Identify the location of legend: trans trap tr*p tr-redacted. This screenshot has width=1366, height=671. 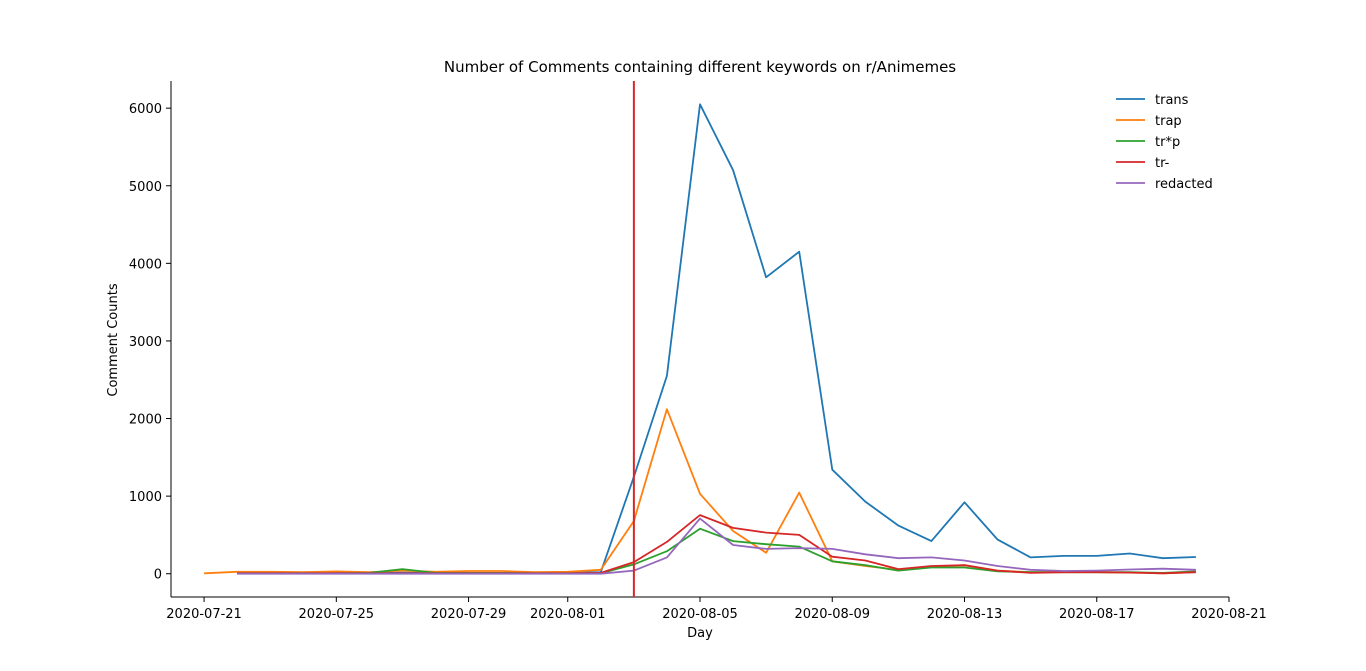
(1164, 142).